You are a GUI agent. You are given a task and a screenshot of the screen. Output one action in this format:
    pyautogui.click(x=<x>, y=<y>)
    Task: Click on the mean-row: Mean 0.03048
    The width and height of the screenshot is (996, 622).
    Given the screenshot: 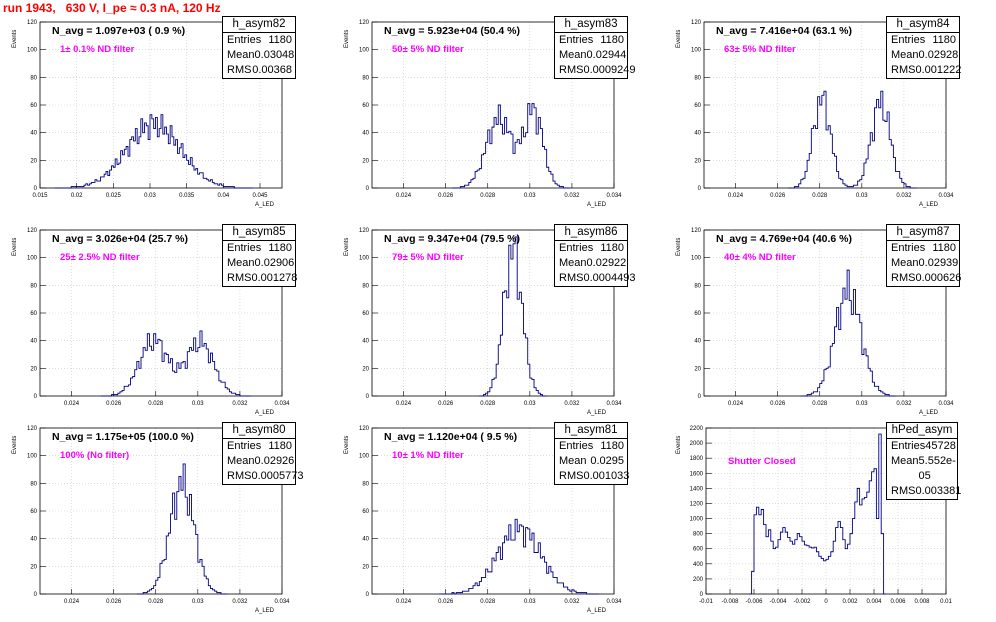 What is the action you would take?
    pyautogui.click(x=259, y=55)
    